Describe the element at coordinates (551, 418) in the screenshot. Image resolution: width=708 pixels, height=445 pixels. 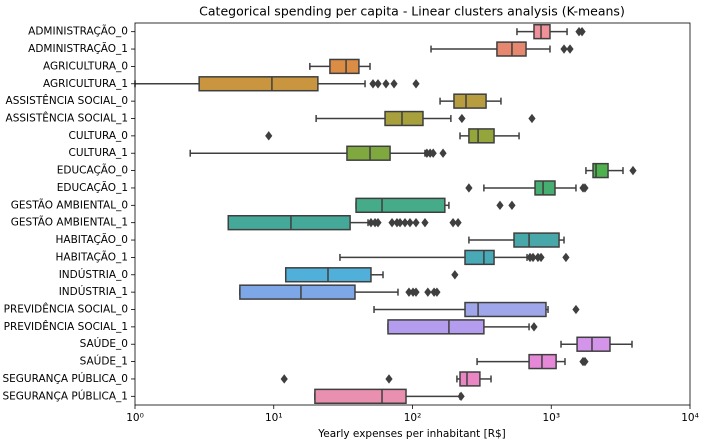
I see `x-tick-label: 10³` at that location.